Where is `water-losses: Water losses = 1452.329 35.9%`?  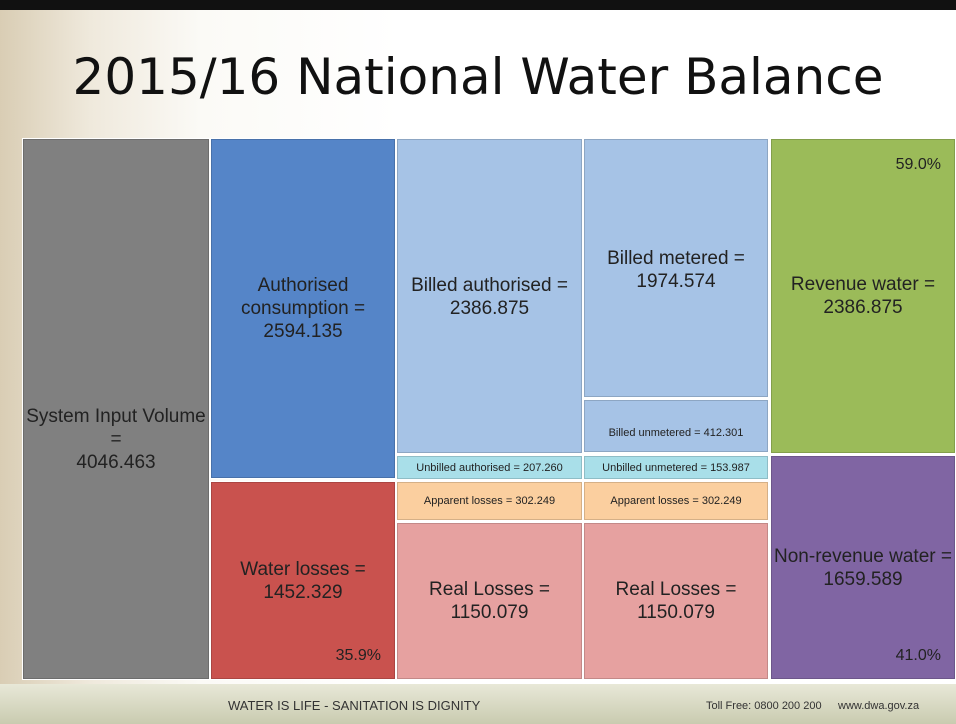 water-losses: Water losses = 1452.329 35.9% is located at coordinates (303, 580).